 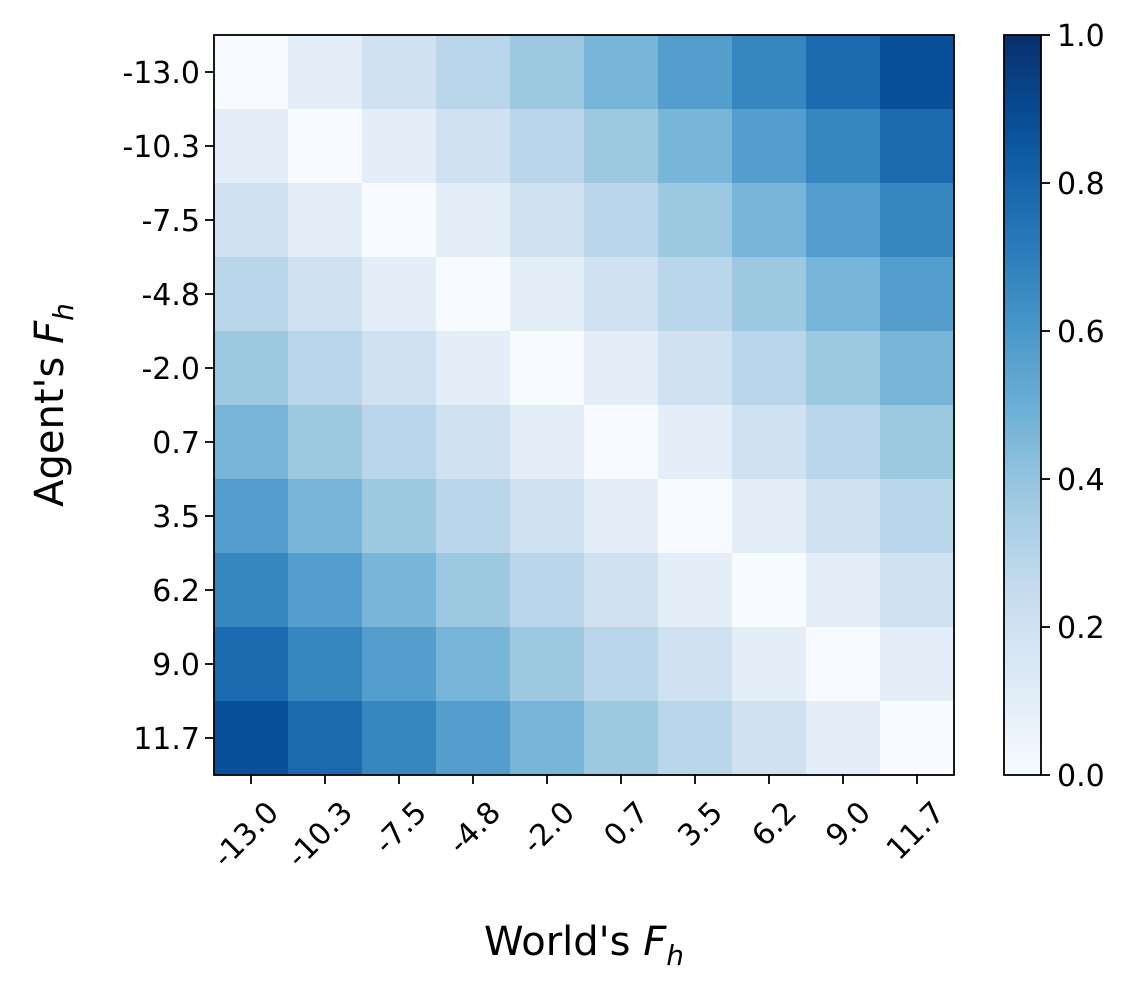 What do you see at coordinates (320, 835) in the screenshot?
I see `x-tick-label: -10.3` at bounding box center [320, 835].